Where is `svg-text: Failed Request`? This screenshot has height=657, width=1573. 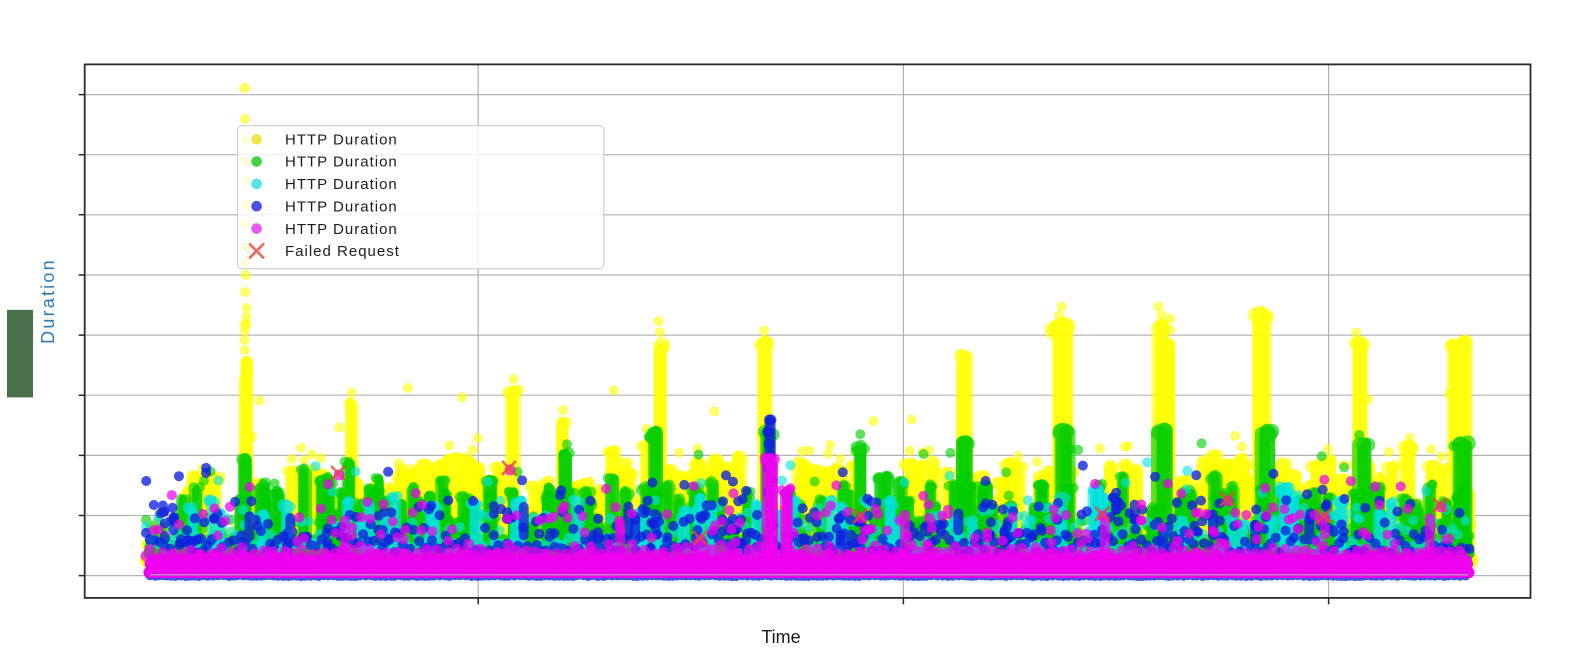 svg-text: Failed Request is located at coordinates (342, 251).